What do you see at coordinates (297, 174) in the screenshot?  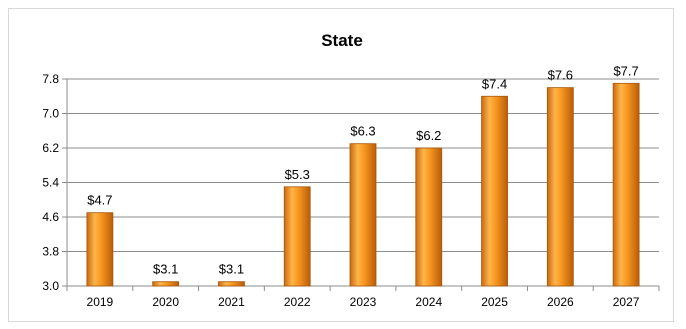 I see `data-label-2022: $5.3` at bounding box center [297, 174].